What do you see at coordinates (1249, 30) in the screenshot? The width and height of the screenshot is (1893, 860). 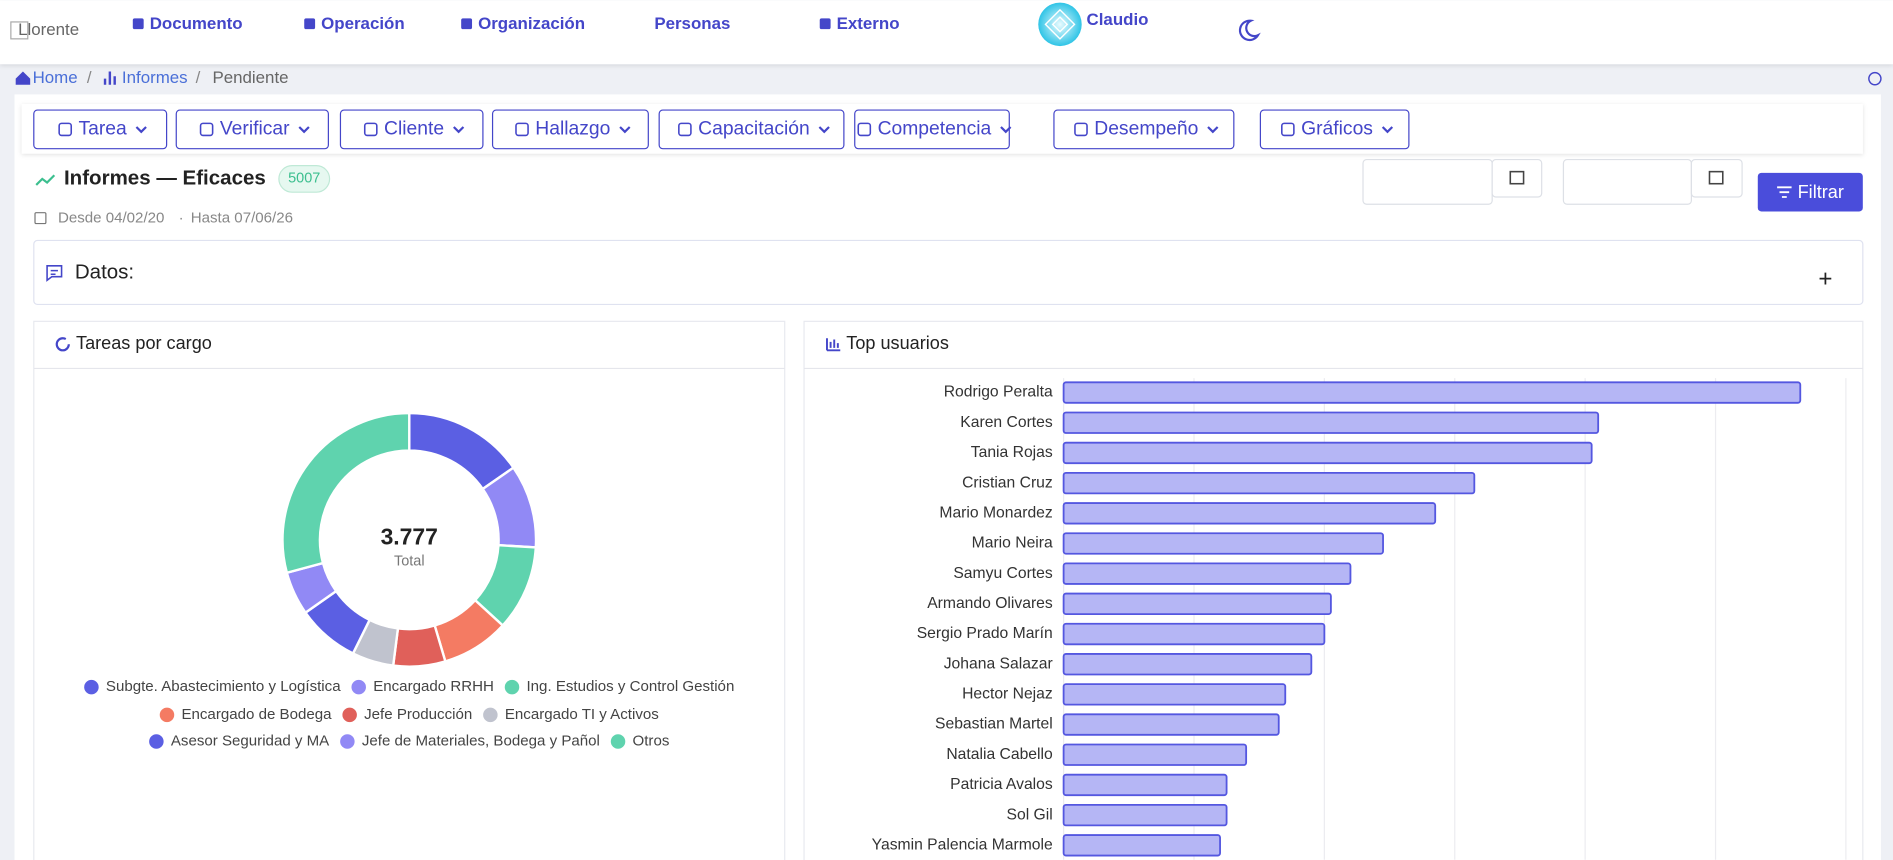 I see `theme-toggle` at bounding box center [1249, 30].